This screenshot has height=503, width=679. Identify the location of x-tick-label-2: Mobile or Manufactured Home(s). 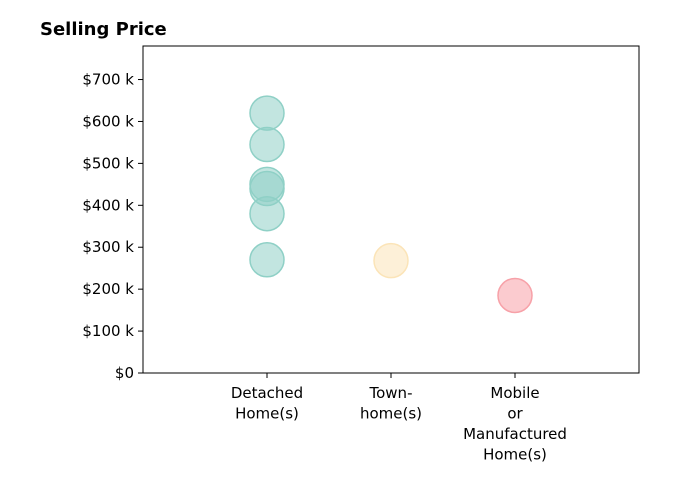
(515, 424).